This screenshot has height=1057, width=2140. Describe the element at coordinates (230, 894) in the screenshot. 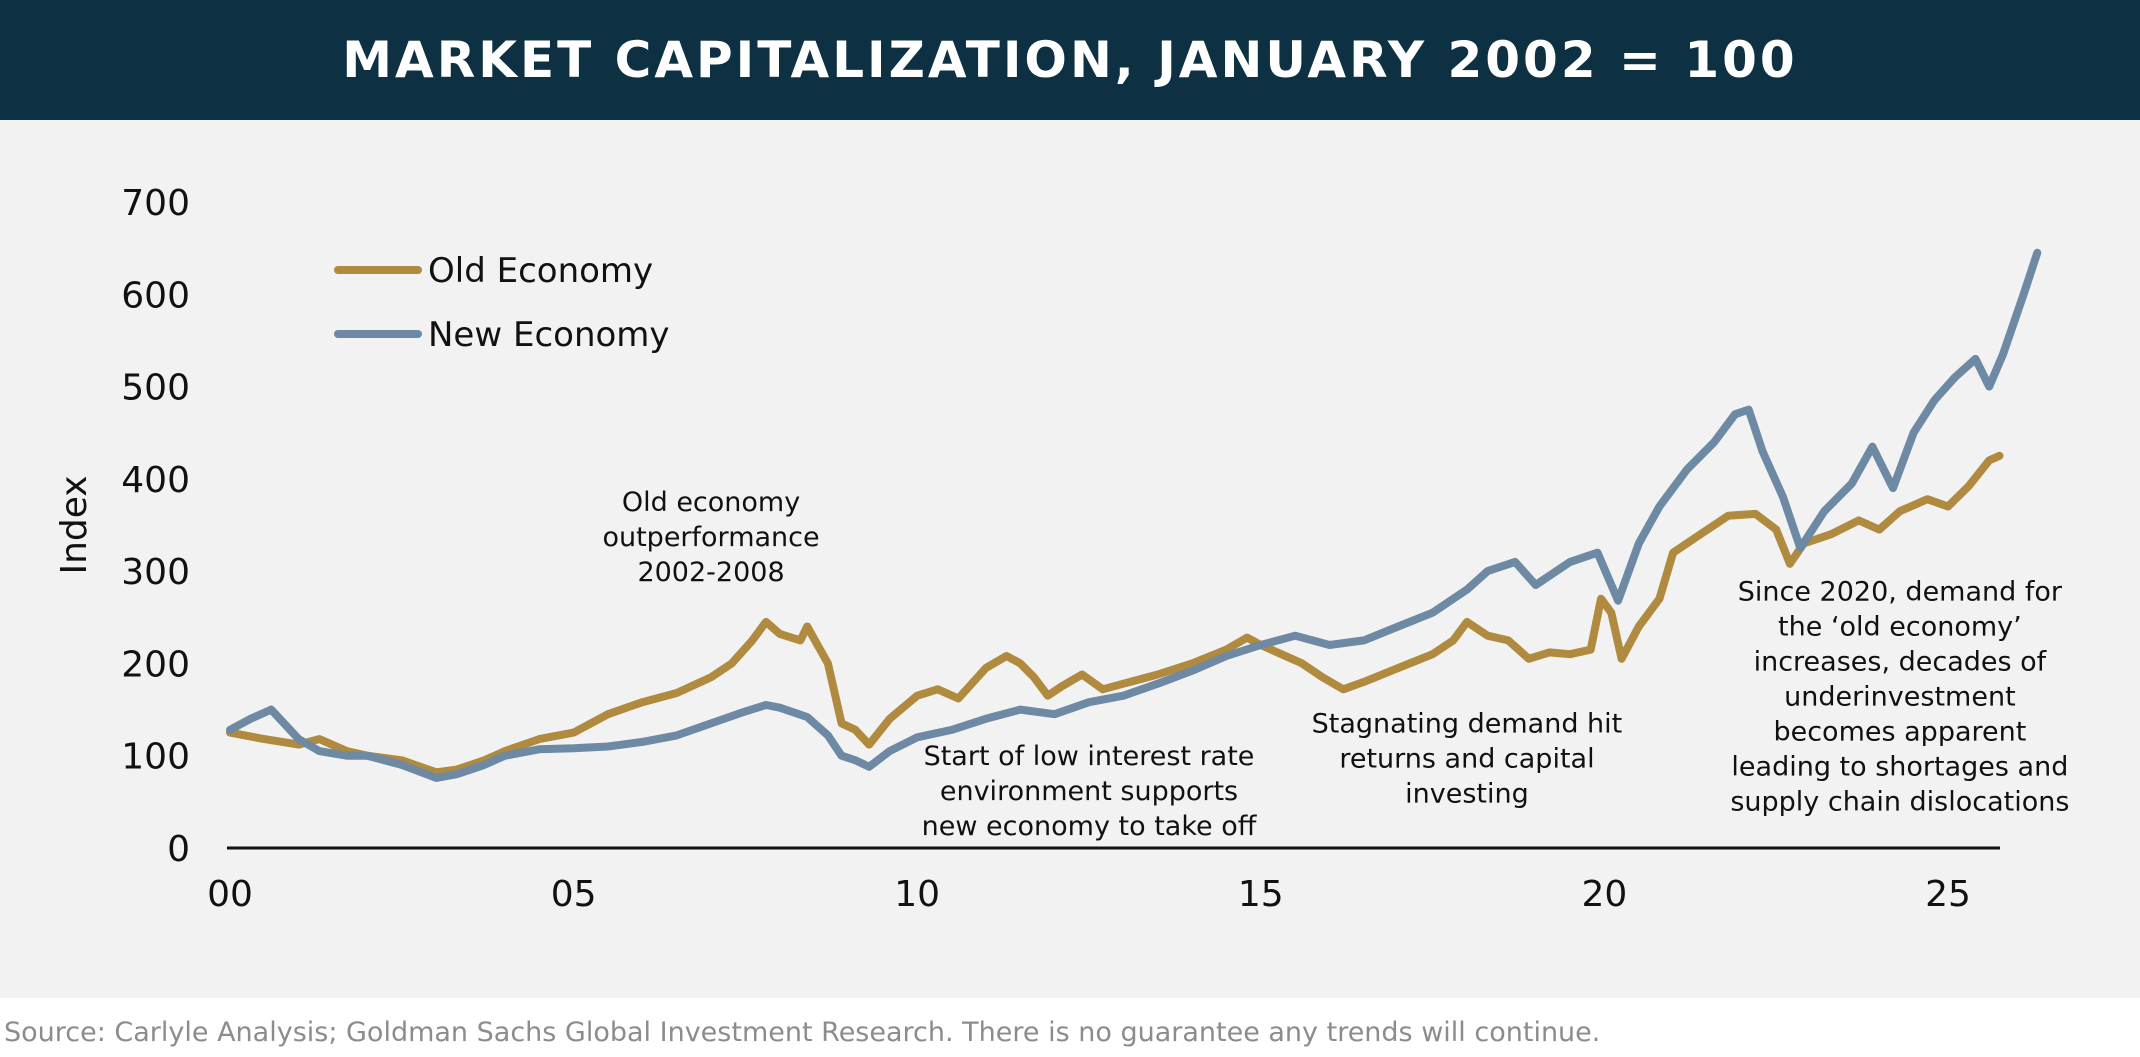

I see `x-tick-label: 00` at that location.